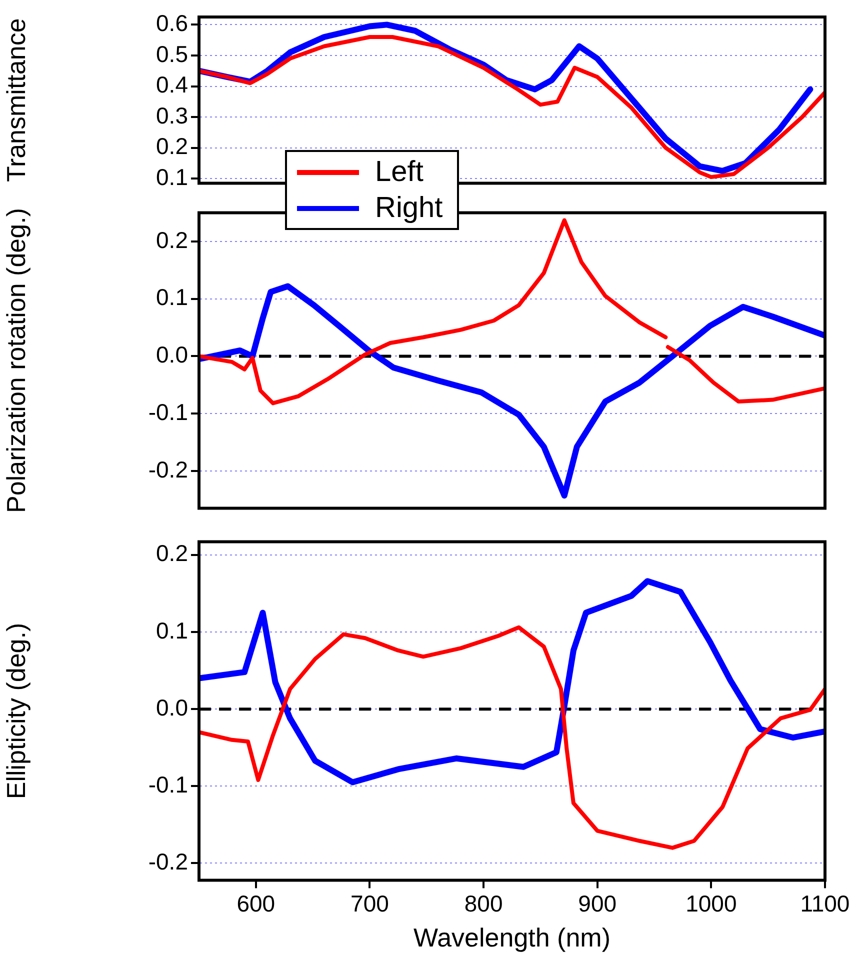 The width and height of the screenshot is (864, 979). I want to click on legend-label: Right, so click(409, 208).